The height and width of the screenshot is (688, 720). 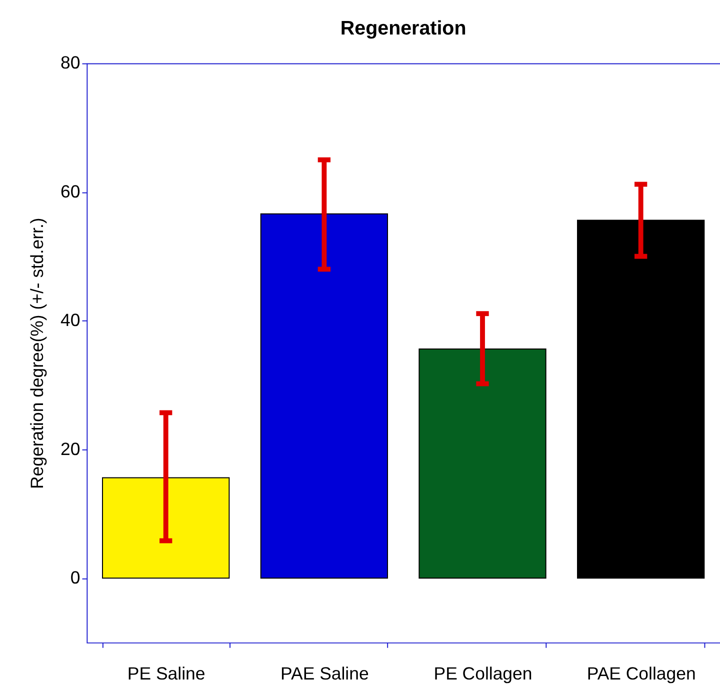 What do you see at coordinates (166, 673) in the screenshot?
I see `x-tick-label: PE Saline` at bounding box center [166, 673].